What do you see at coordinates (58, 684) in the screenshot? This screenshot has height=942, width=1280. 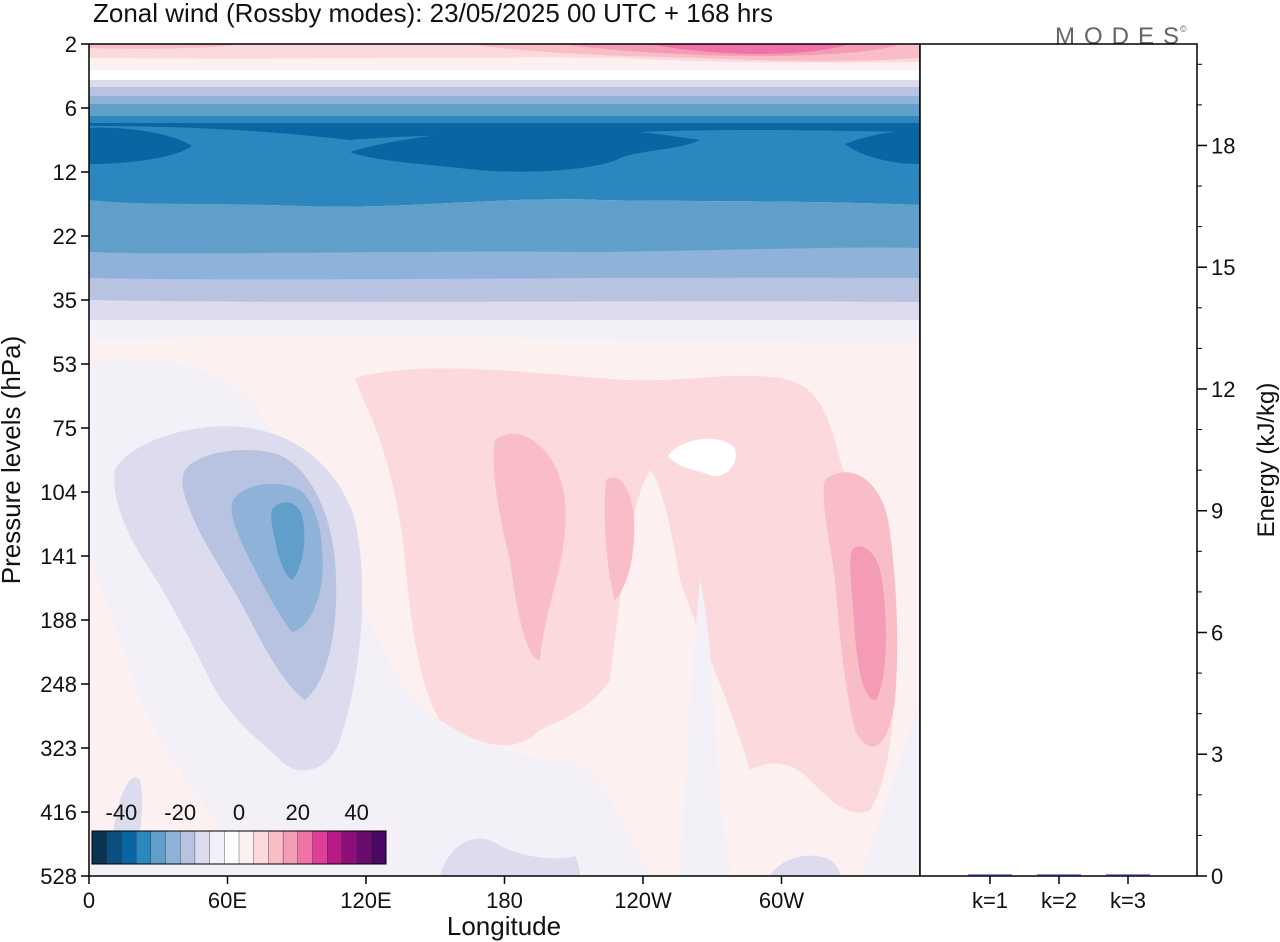 I see `pressure-tick-label: 248` at bounding box center [58, 684].